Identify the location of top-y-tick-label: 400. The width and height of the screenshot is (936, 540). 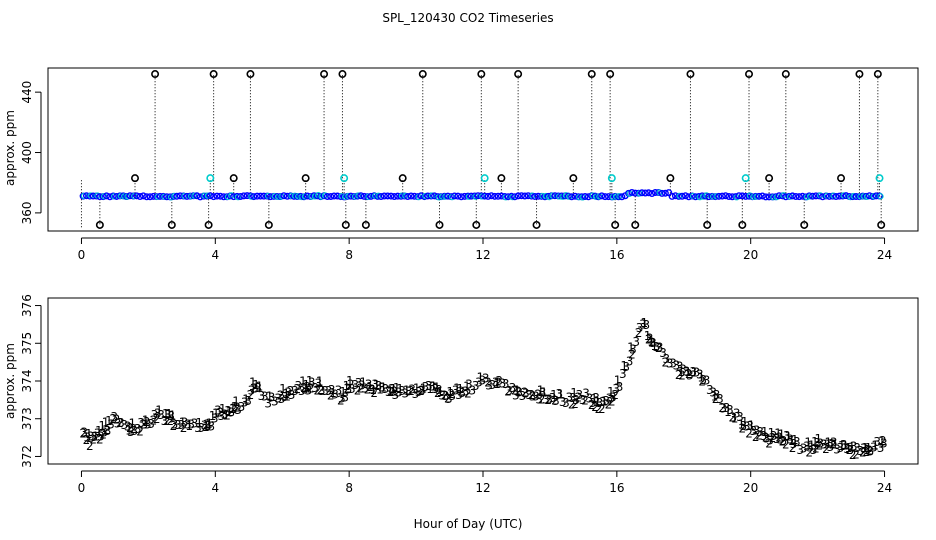
(27, 152).